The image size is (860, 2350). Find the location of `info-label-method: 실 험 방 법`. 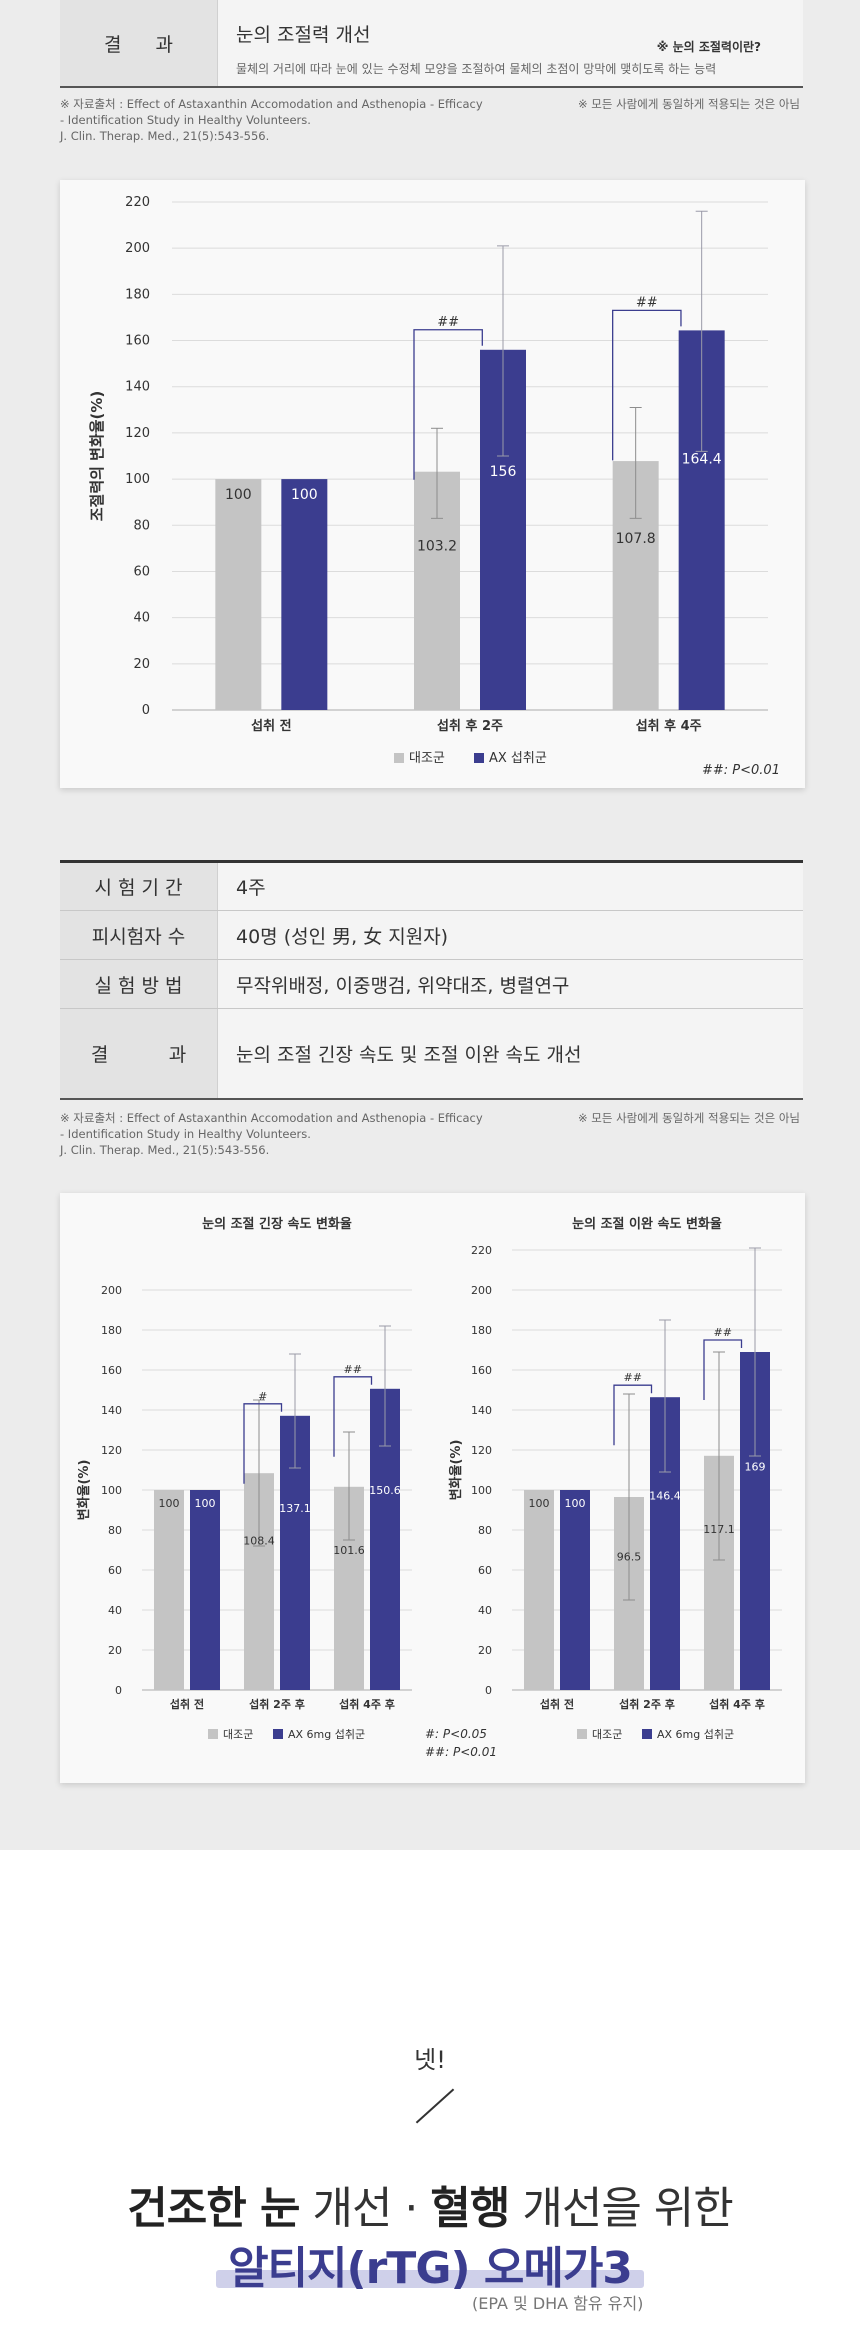

info-label-method: 실 험 방 법 is located at coordinates (138, 984).